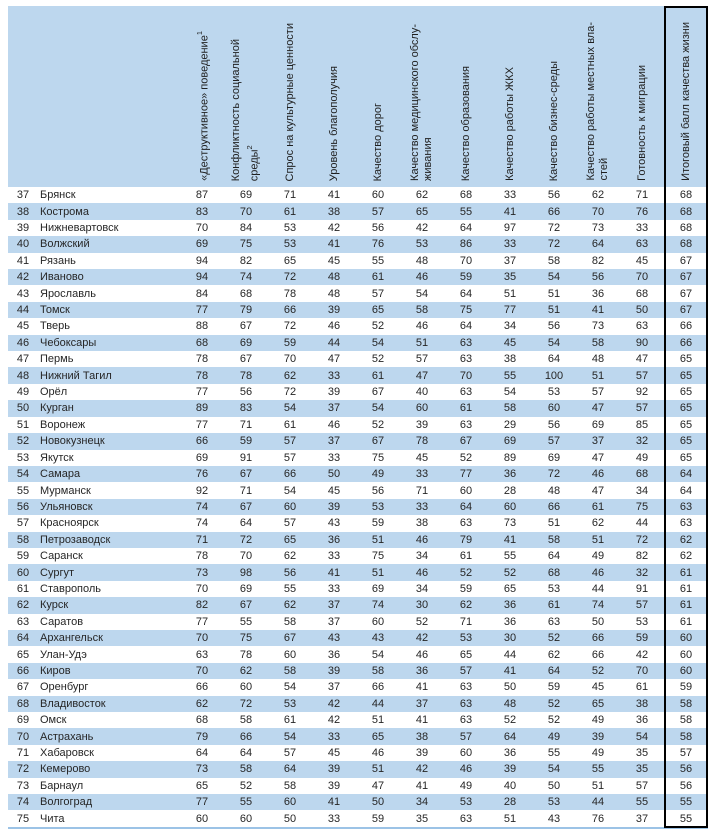  I want to click on value-cell: 56, so click(554, 326).